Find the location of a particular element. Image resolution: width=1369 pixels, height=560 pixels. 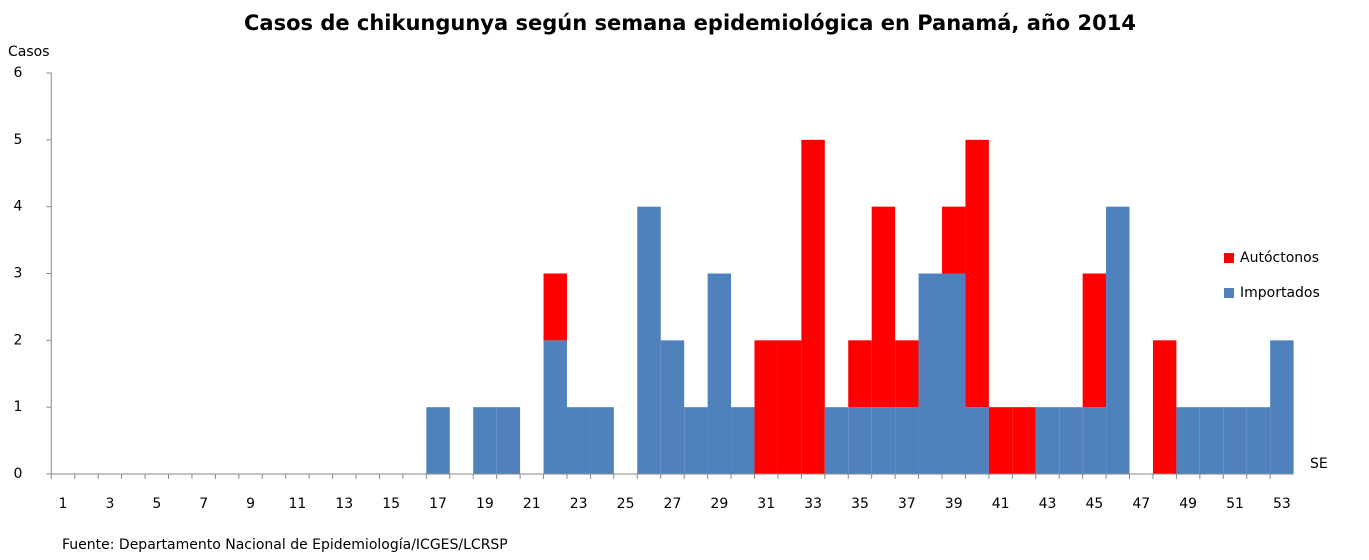

y-tick-label: 1 is located at coordinates (18, 407).